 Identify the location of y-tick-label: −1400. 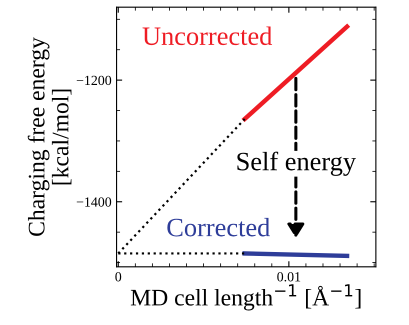
(94, 202).